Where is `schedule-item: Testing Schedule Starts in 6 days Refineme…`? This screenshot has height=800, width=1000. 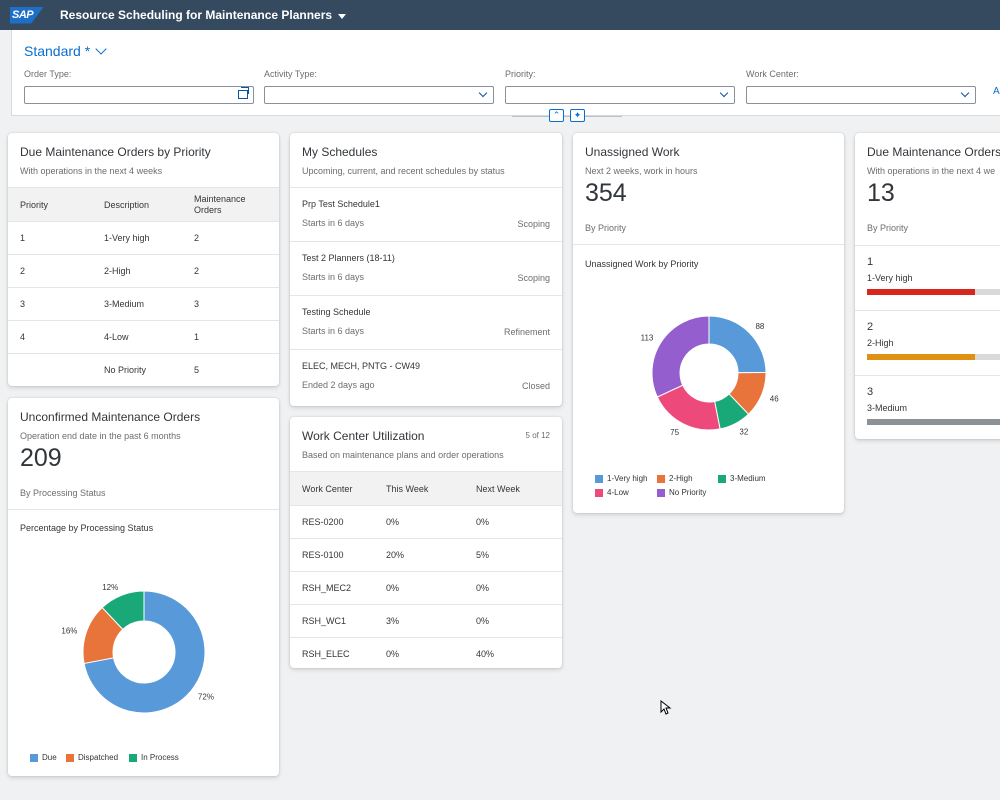 schedule-item: Testing Schedule Starts in 6 days Refineme… is located at coordinates (426, 323).